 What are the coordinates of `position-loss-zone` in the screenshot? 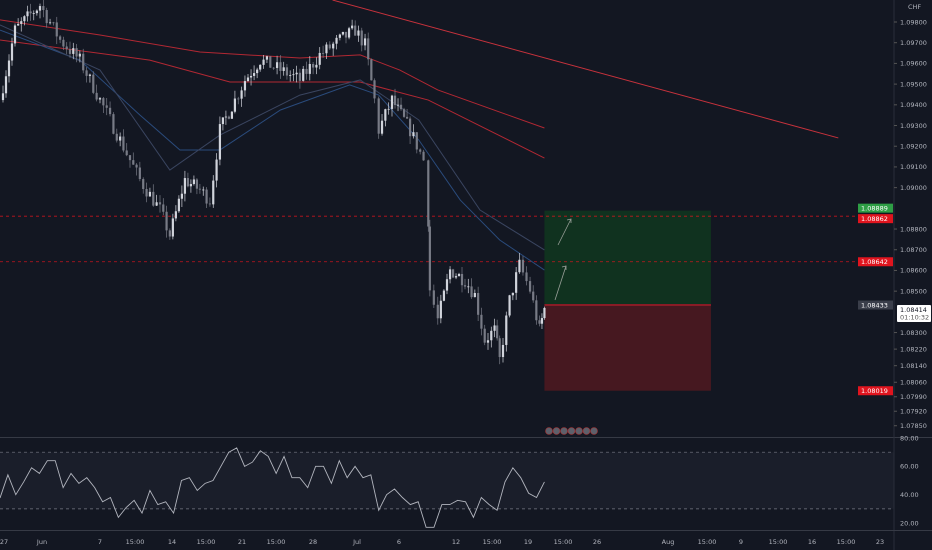 It's located at (627, 348).